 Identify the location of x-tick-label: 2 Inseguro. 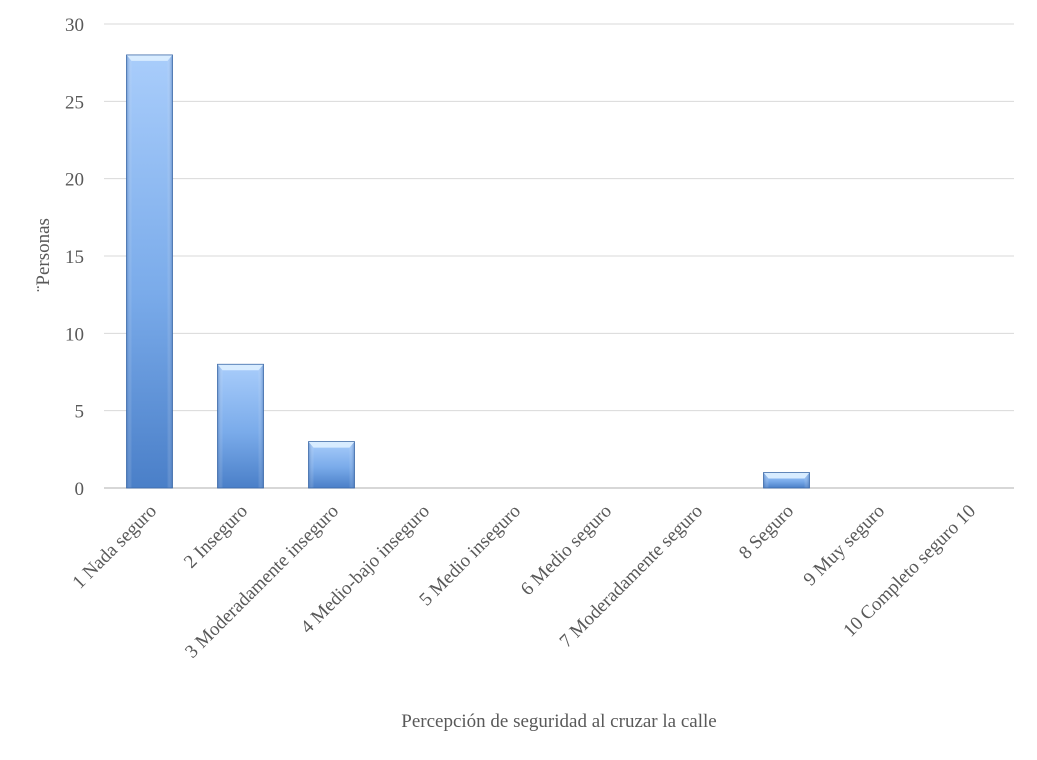
(216, 537).